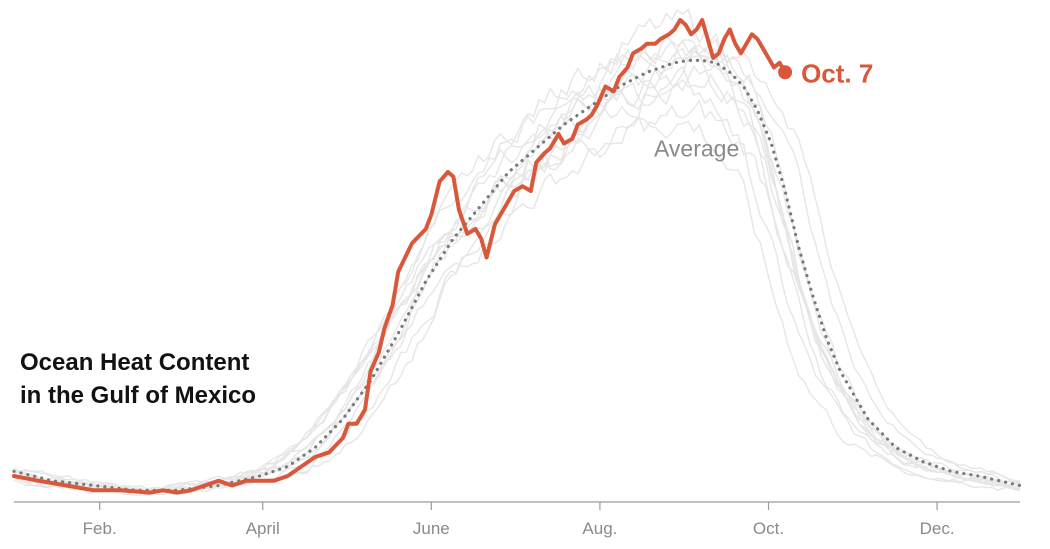 The width and height of the screenshot is (1050, 549). What do you see at coordinates (100, 528) in the screenshot?
I see `x-tick-label: Feb.` at bounding box center [100, 528].